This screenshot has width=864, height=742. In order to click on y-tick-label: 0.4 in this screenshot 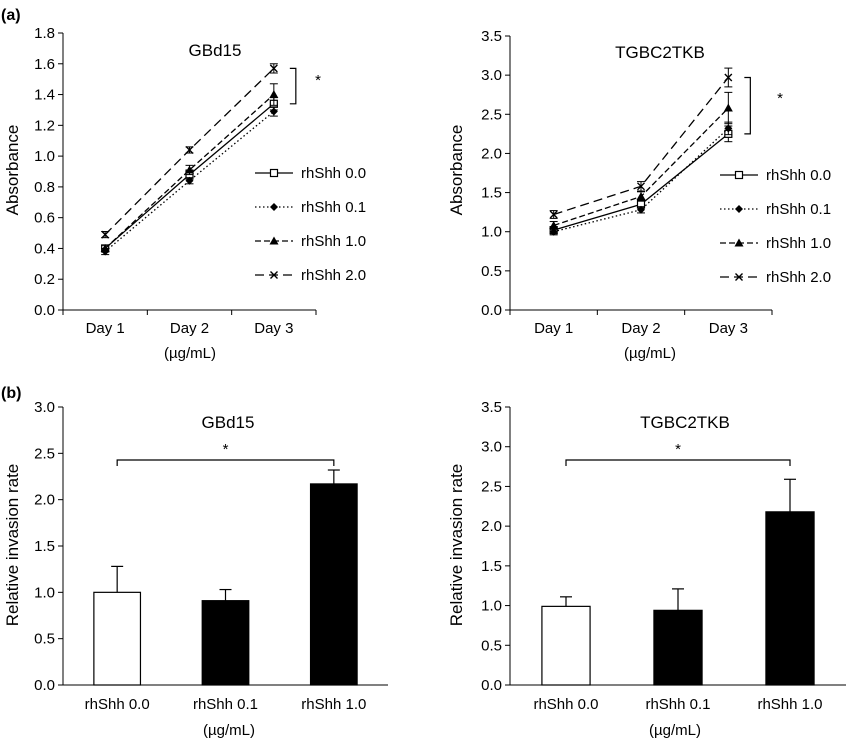, I will do `click(44, 248)`.